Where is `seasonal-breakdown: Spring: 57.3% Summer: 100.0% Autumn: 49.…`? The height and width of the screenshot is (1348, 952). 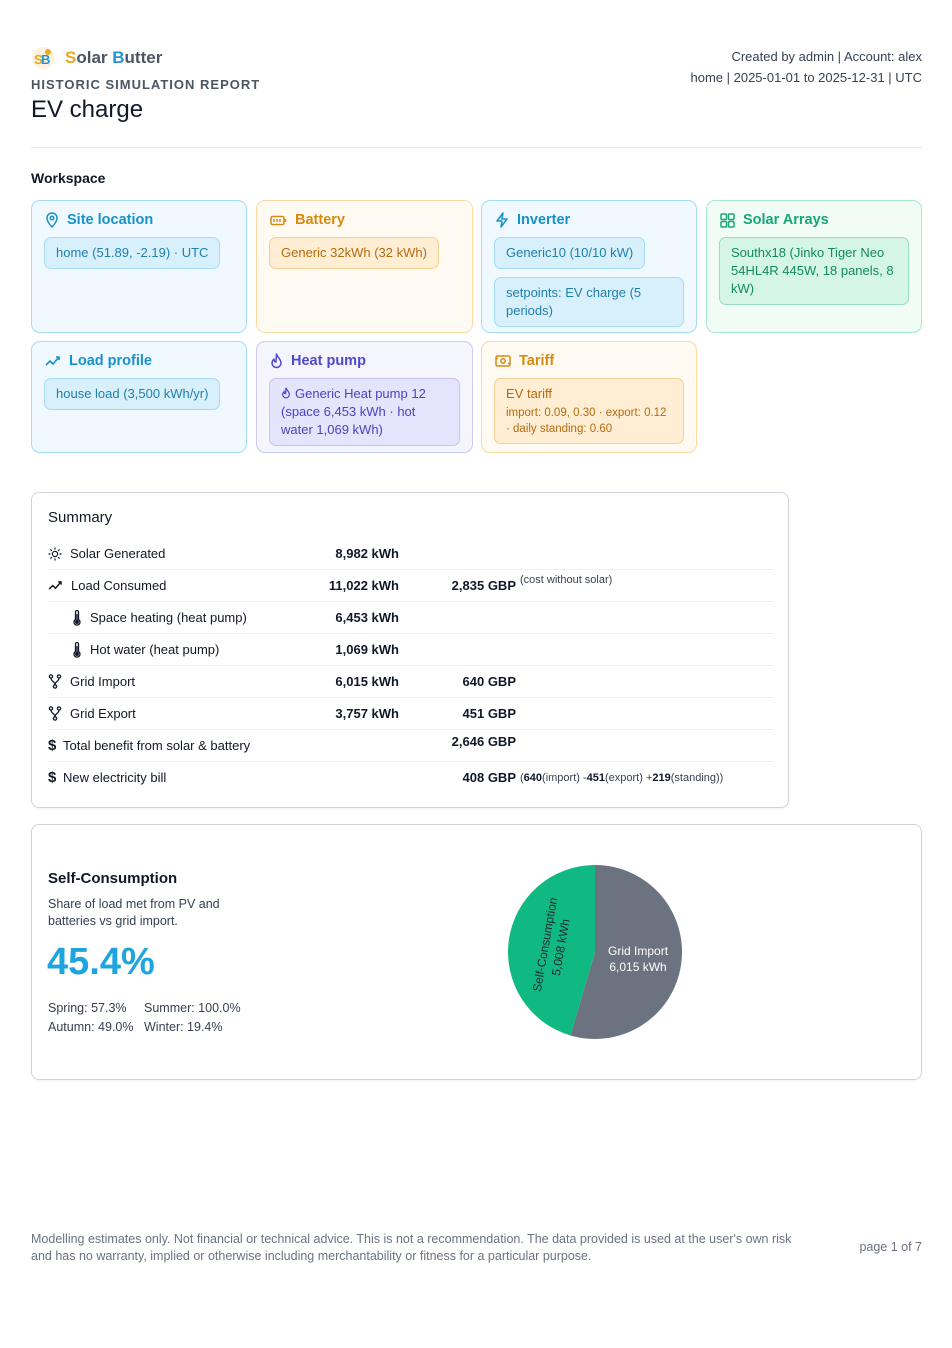 seasonal-breakdown: Spring: 57.3% Summer: 100.0% Autumn: 49.… is located at coordinates (144, 1018).